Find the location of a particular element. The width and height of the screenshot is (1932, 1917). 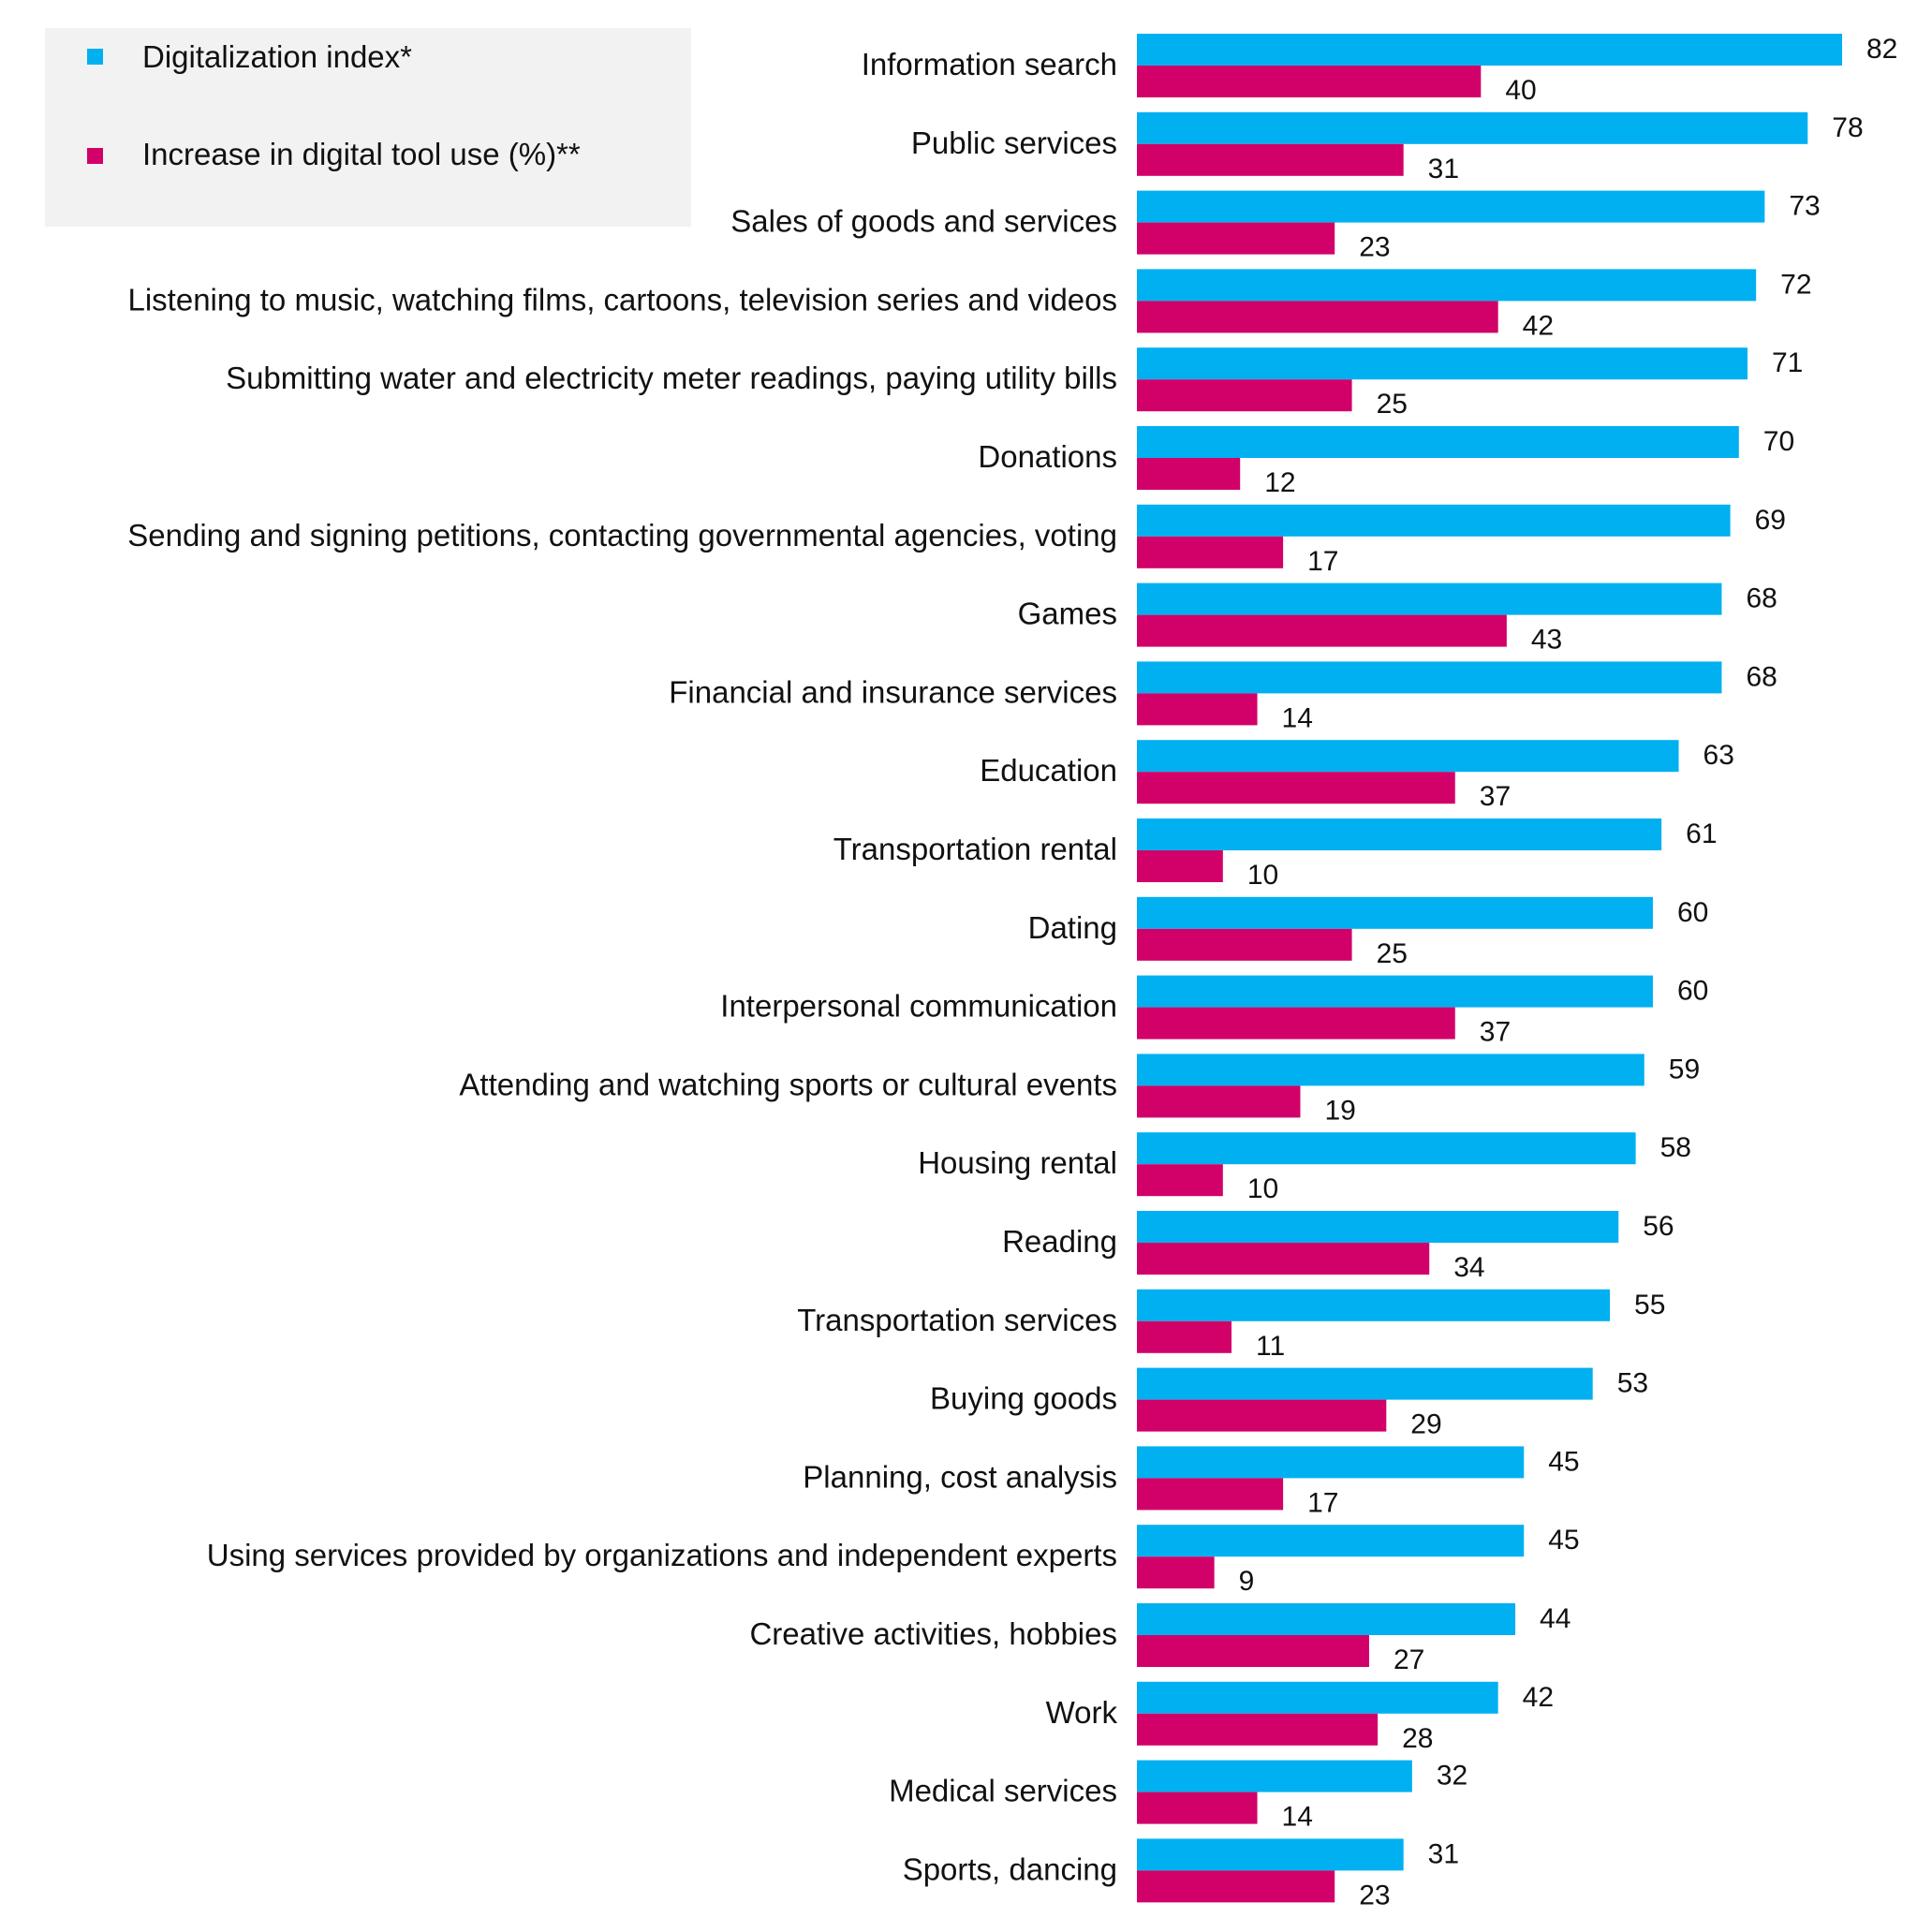

data-label-digital-tool-increase: 40 is located at coordinates (1520, 90).